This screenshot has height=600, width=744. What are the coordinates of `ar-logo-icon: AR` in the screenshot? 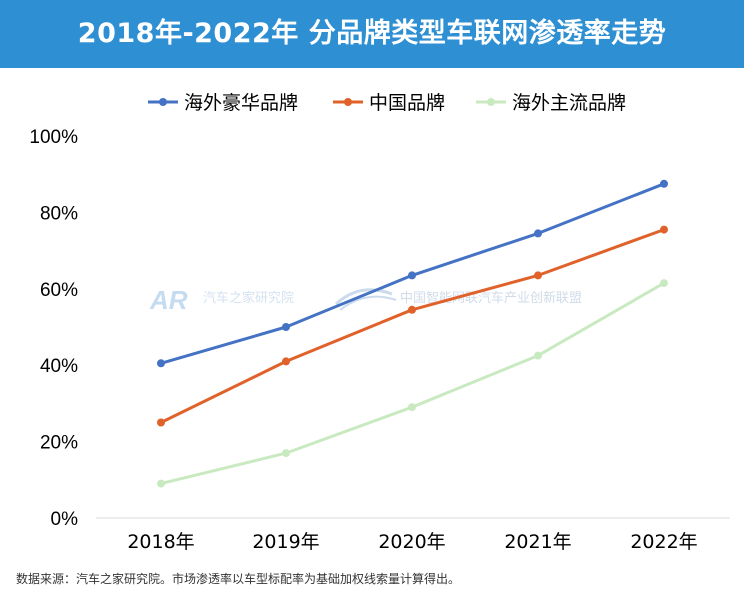 It's located at (168, 300).